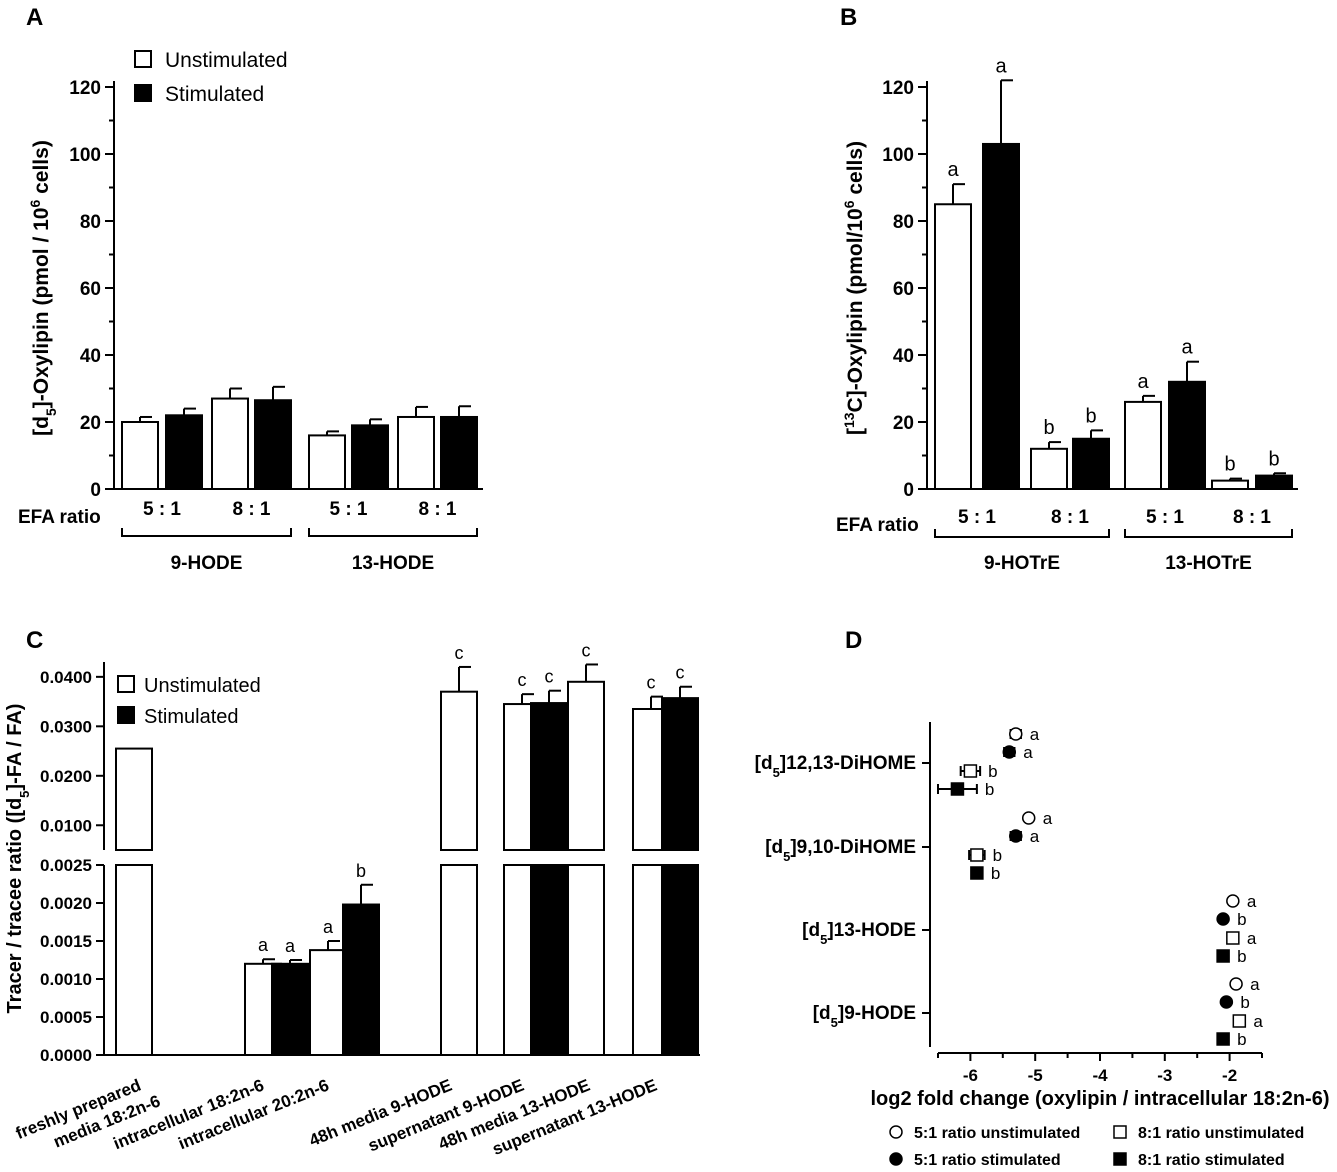 The height and width of the screenshot is (1172, 1337). I want to click on y-tick-label: 120, so click(85, 88).